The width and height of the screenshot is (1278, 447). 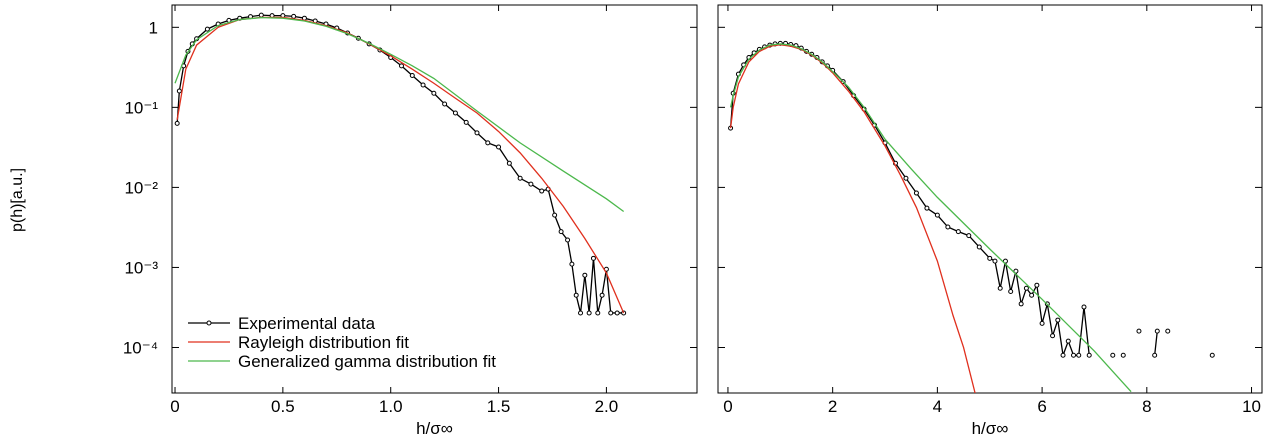 What do you see at coordinates (323, 342) in the screenshot?
I see `legend-label: Rayleigh distribution fit` at bounding box center [323, 342].